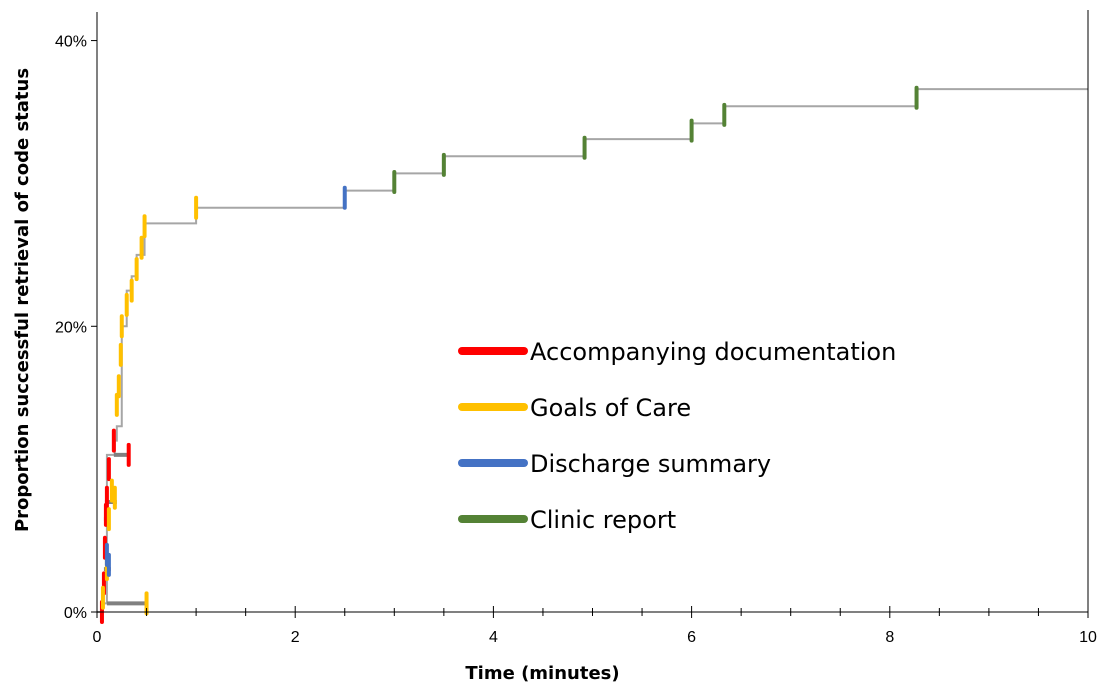  I want to click on x-tick-label: 4, so click(493, 637).